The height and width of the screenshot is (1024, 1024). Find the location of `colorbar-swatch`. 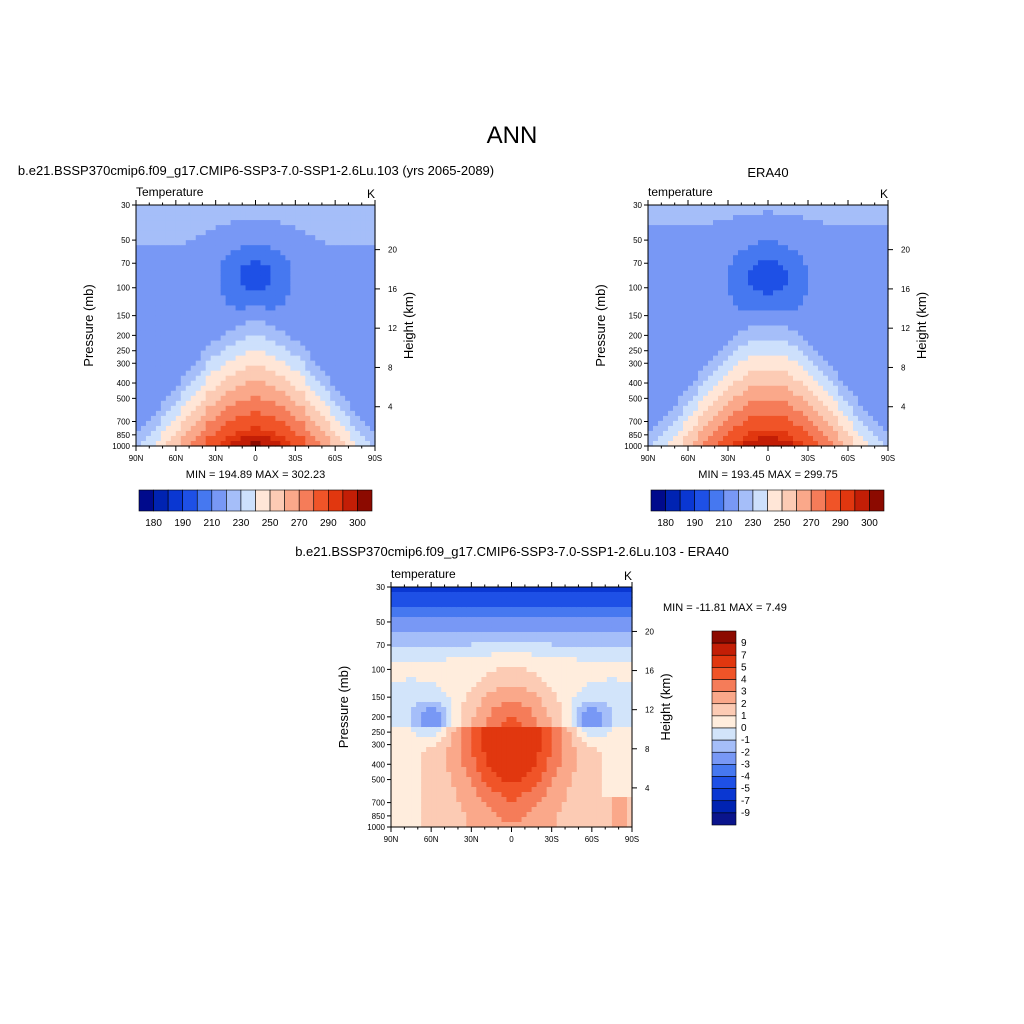

colorbar-swatch is located at coordinates (292, 500).